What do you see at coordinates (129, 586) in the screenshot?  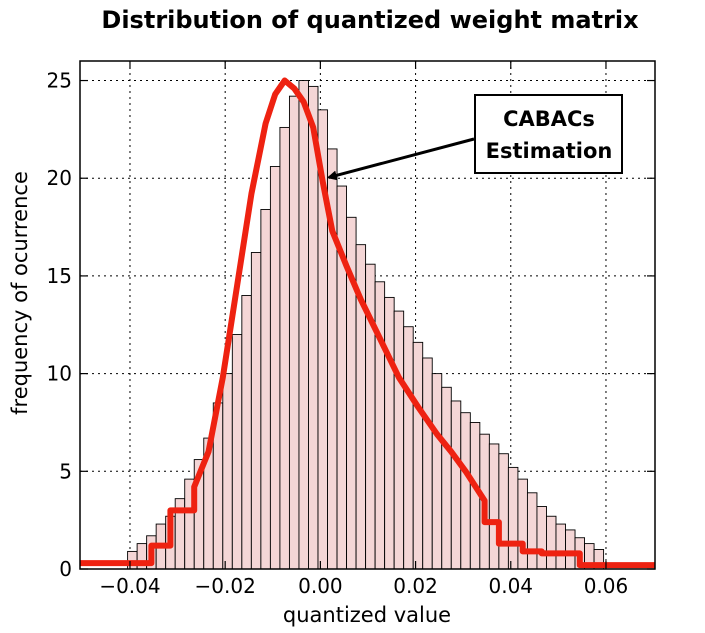 I see `x-tick-label: −0.04` at bounding box center [129, 586].